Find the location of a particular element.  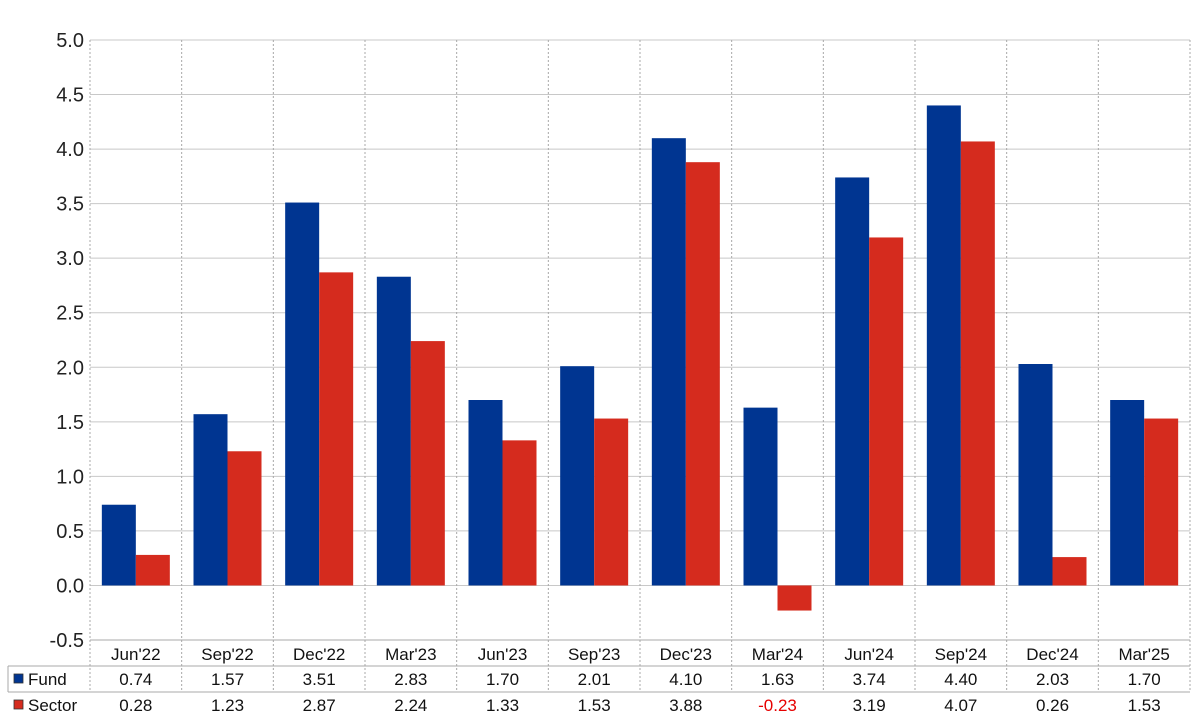

x-tick-label: Mar'25 is located at coordinates (1143, 654).